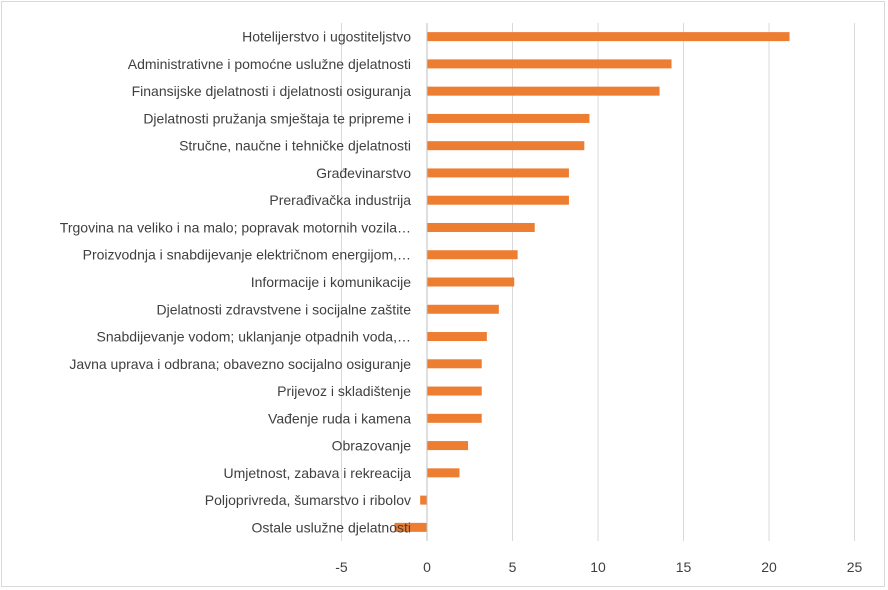 The height and width of the screenshot is (590, 888). What do you see at coordinates (372, 446) in the screenshot?
I see `category-label-16: Obrazovanje` at bounding box center [372, 446].